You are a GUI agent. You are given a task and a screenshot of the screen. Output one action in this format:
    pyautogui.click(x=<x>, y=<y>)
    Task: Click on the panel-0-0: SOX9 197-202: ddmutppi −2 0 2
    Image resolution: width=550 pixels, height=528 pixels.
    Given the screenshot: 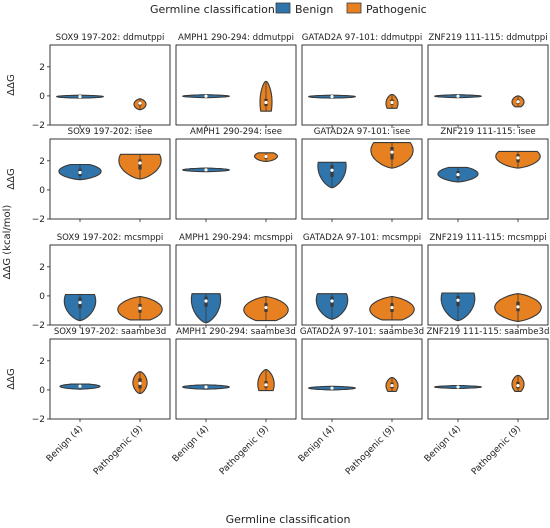 What is the action you would take?
    pyautogui.click(x=101, y=82)
    